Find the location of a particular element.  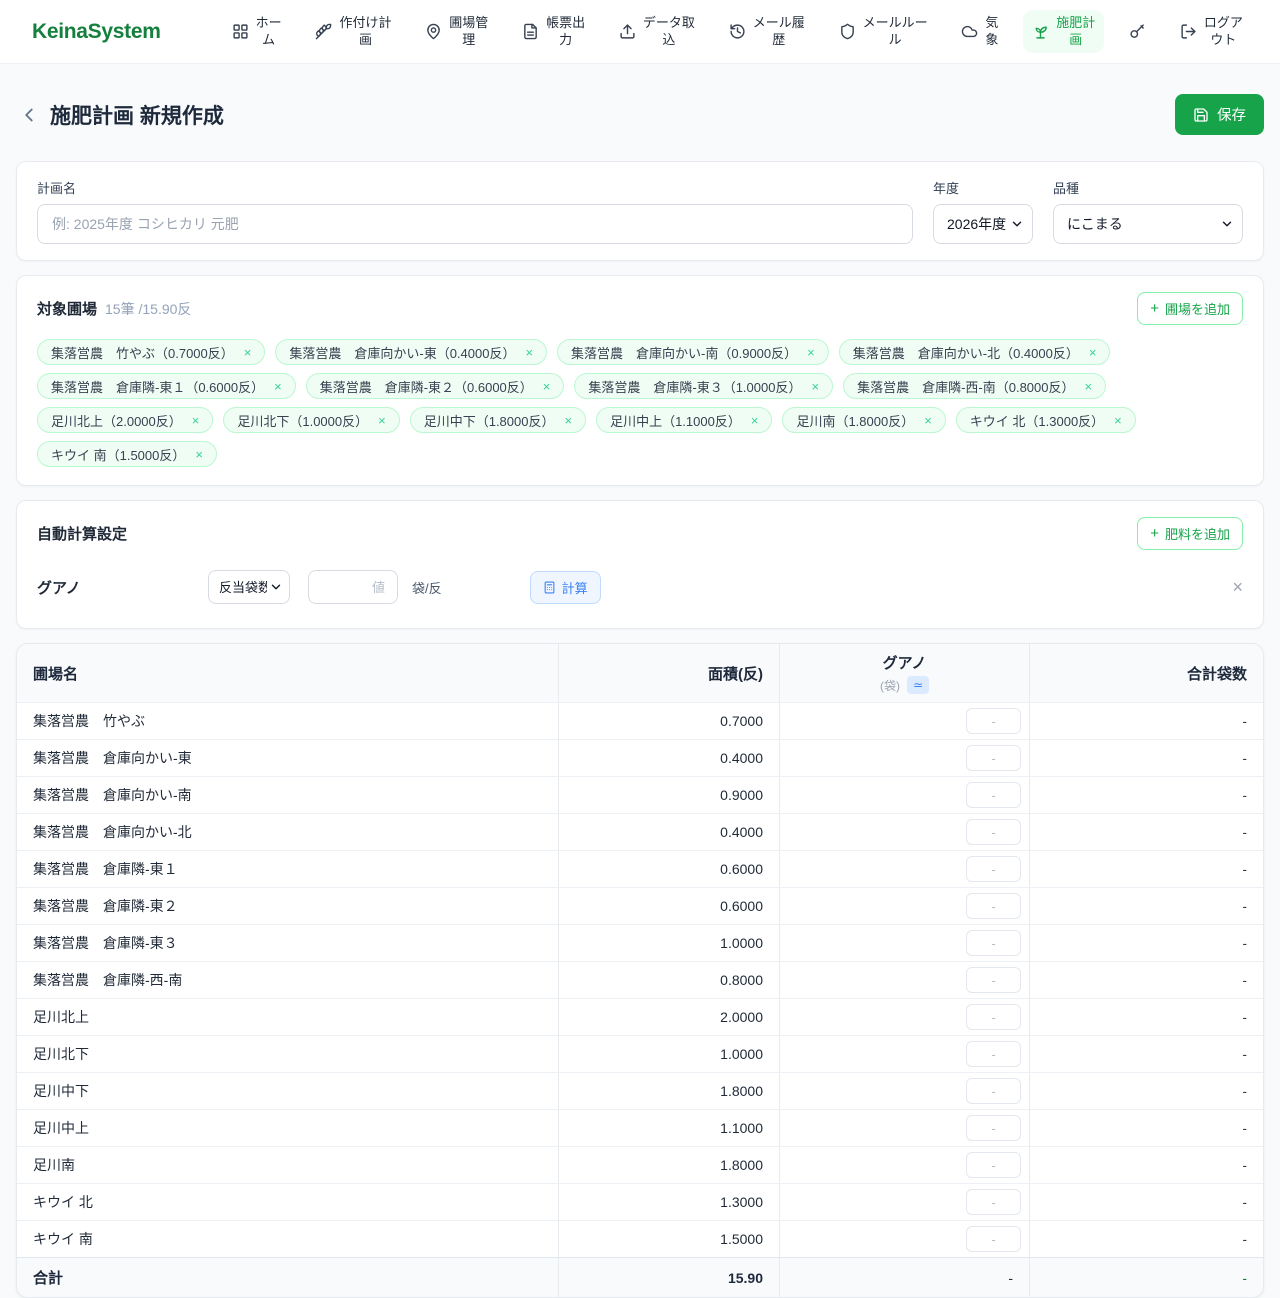

nav-item-mail-history: メール履 歴 is located at coordinates (767, 32).